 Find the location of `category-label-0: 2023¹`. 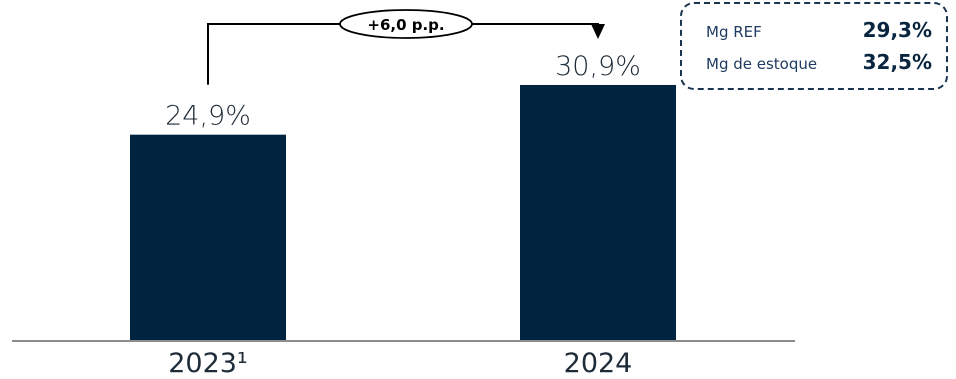

category-label-0: 2023¹ is located at coordinates (208, 363).